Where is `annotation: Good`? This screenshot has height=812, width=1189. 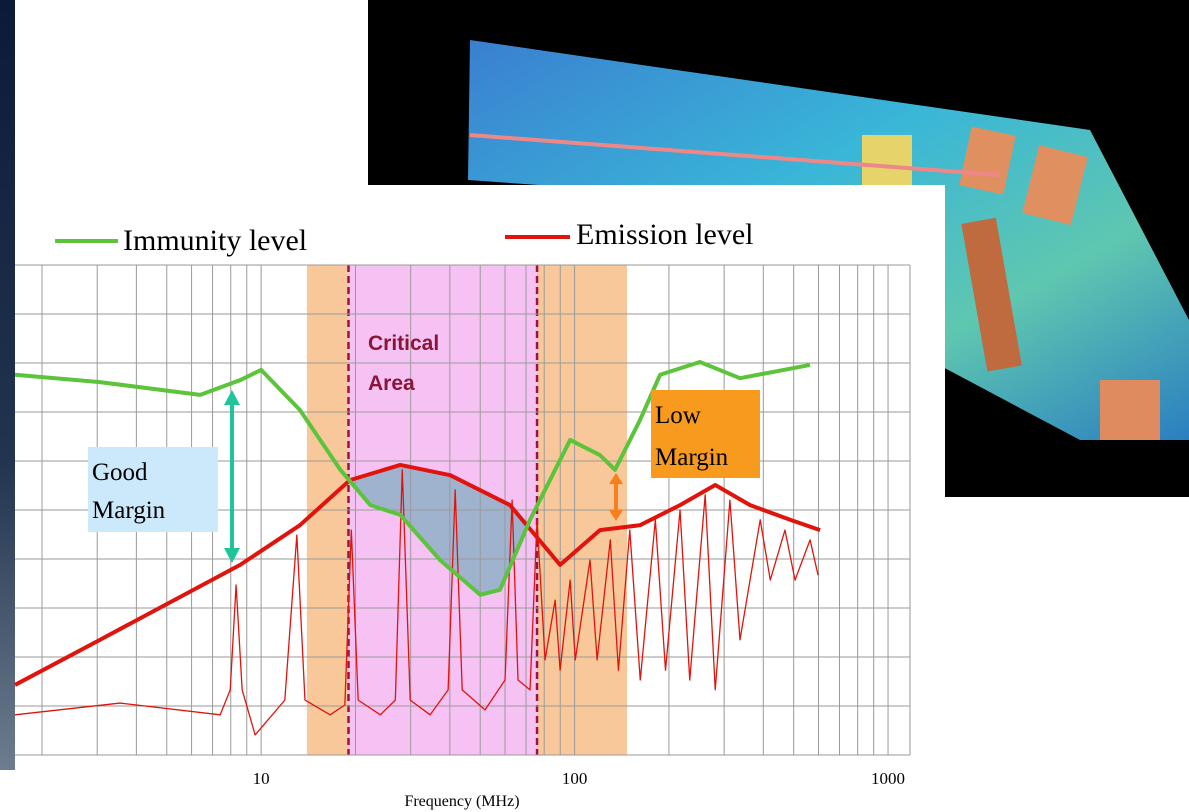
annotation: Good is located at coordinates (120, 472).